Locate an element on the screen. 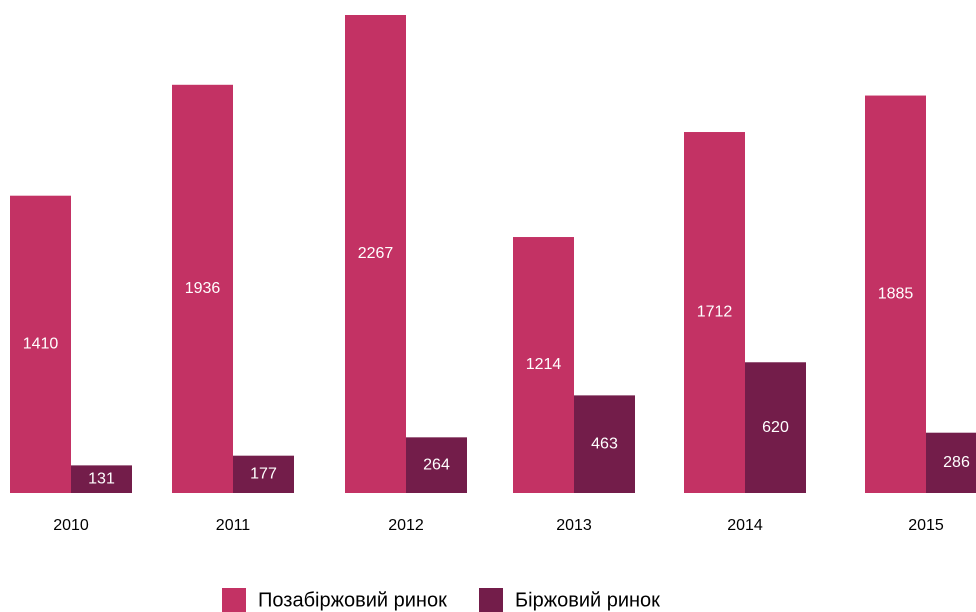 Image resolution: width=976 pixels, height=612 pixels. data-label: 463 is located at coordinates (604, 443).